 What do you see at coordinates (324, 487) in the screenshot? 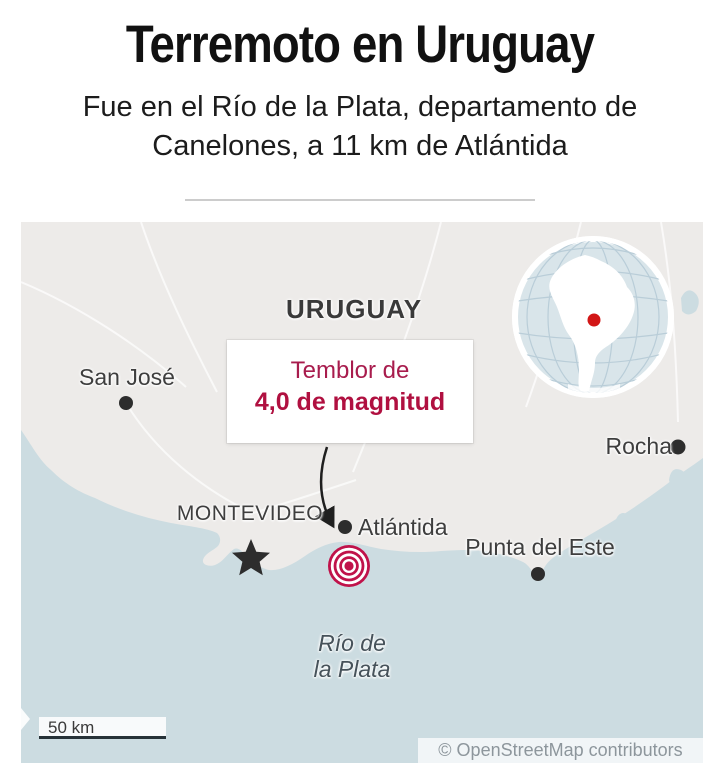
I see `location-arrow` at bounding box center [324, 487].